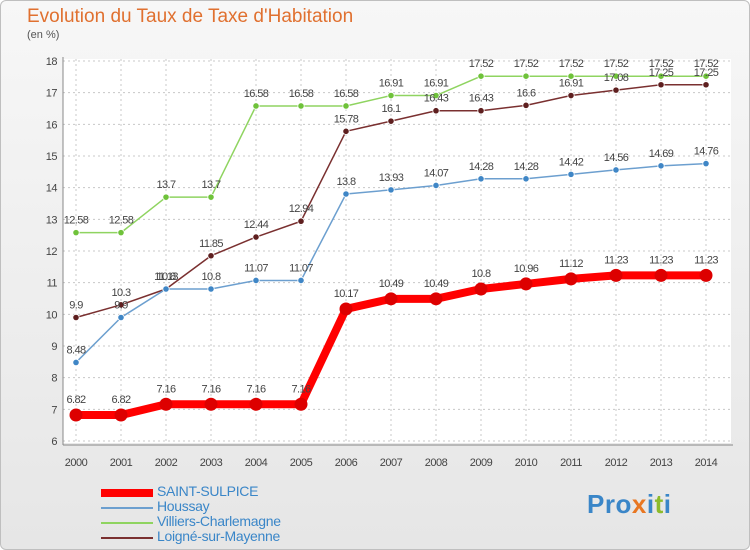 The height and width of the screenshot is (550, 750). Describe the element at coordinates (639, 504) in the screenshot. I see `logo-letter: x` at that location.